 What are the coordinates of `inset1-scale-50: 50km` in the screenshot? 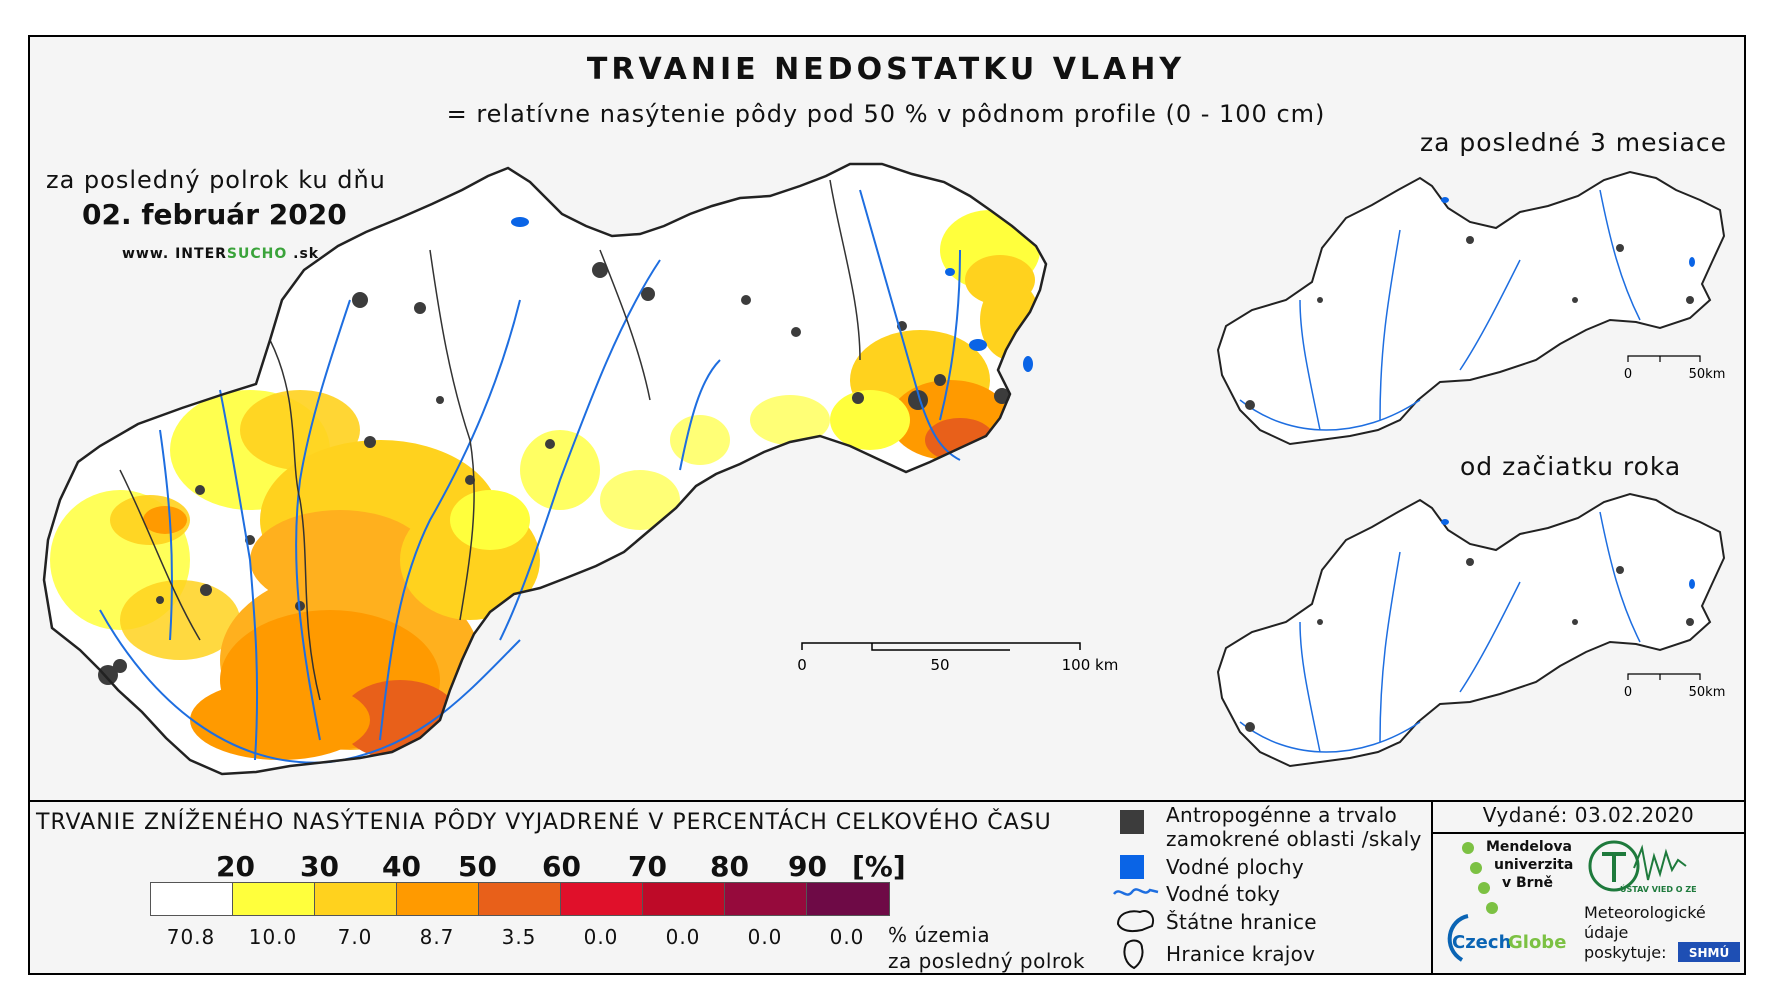 It's located at (1707, 374).